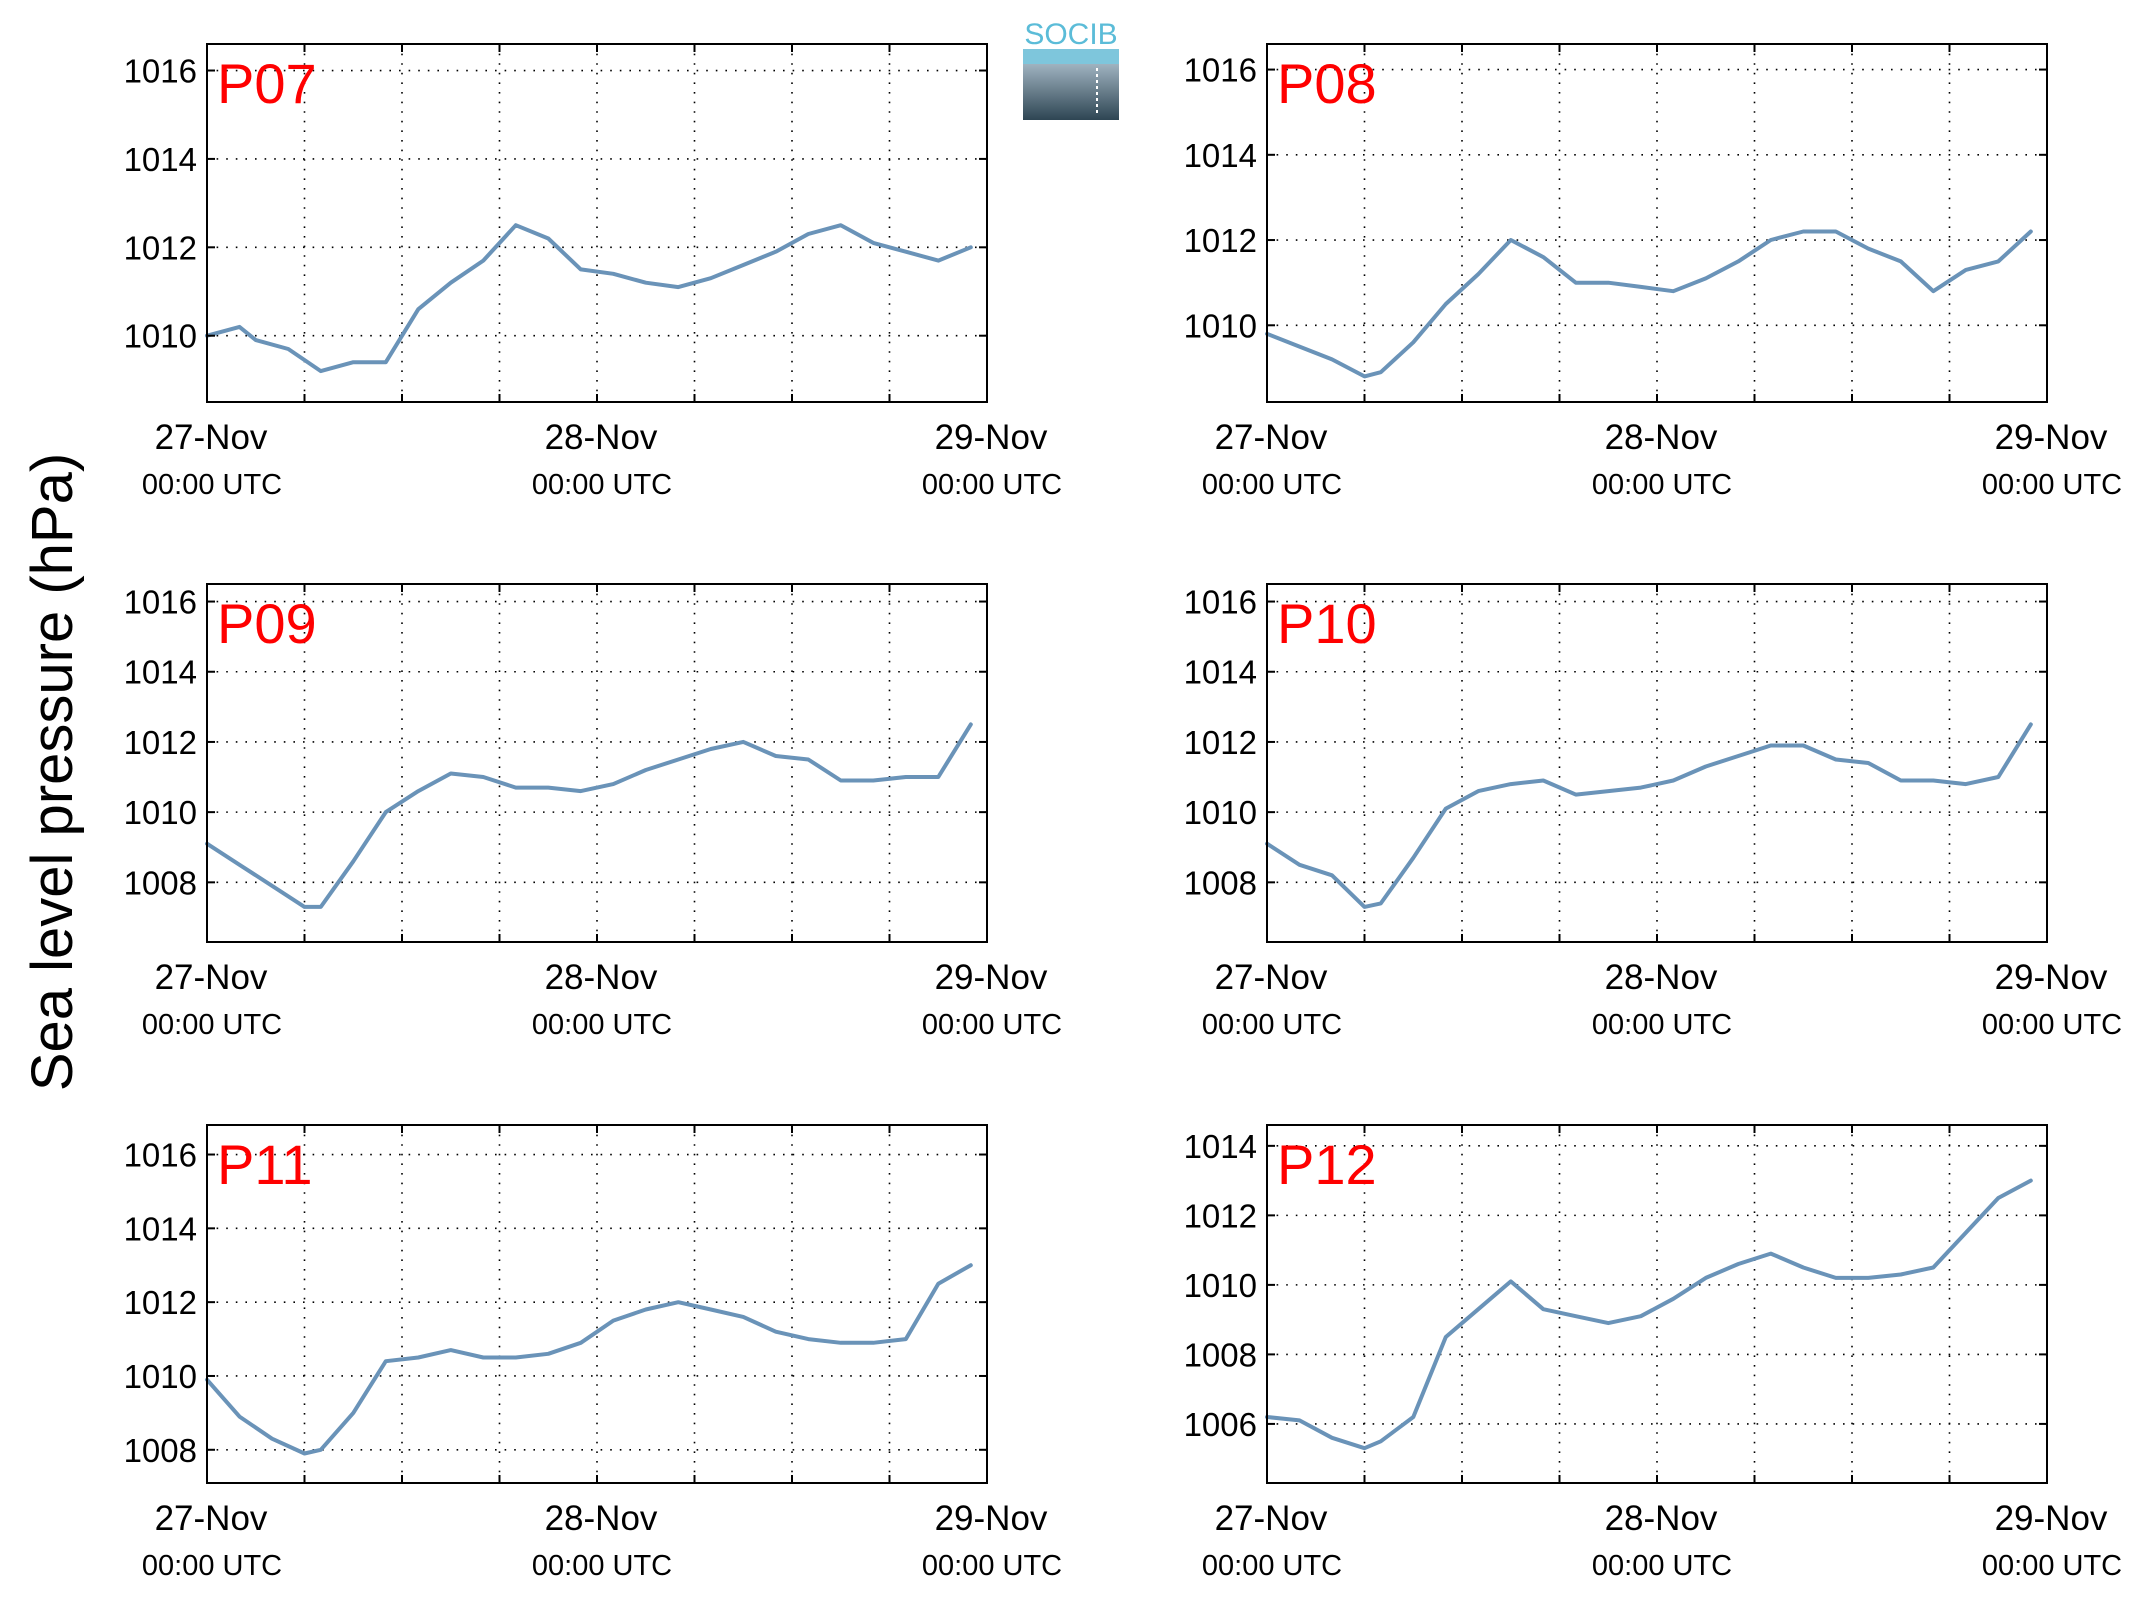  What do you see at coordinates (589, 1359) in the screenshot?
I see `series-line-p11` at bounding box center [589, 1359].